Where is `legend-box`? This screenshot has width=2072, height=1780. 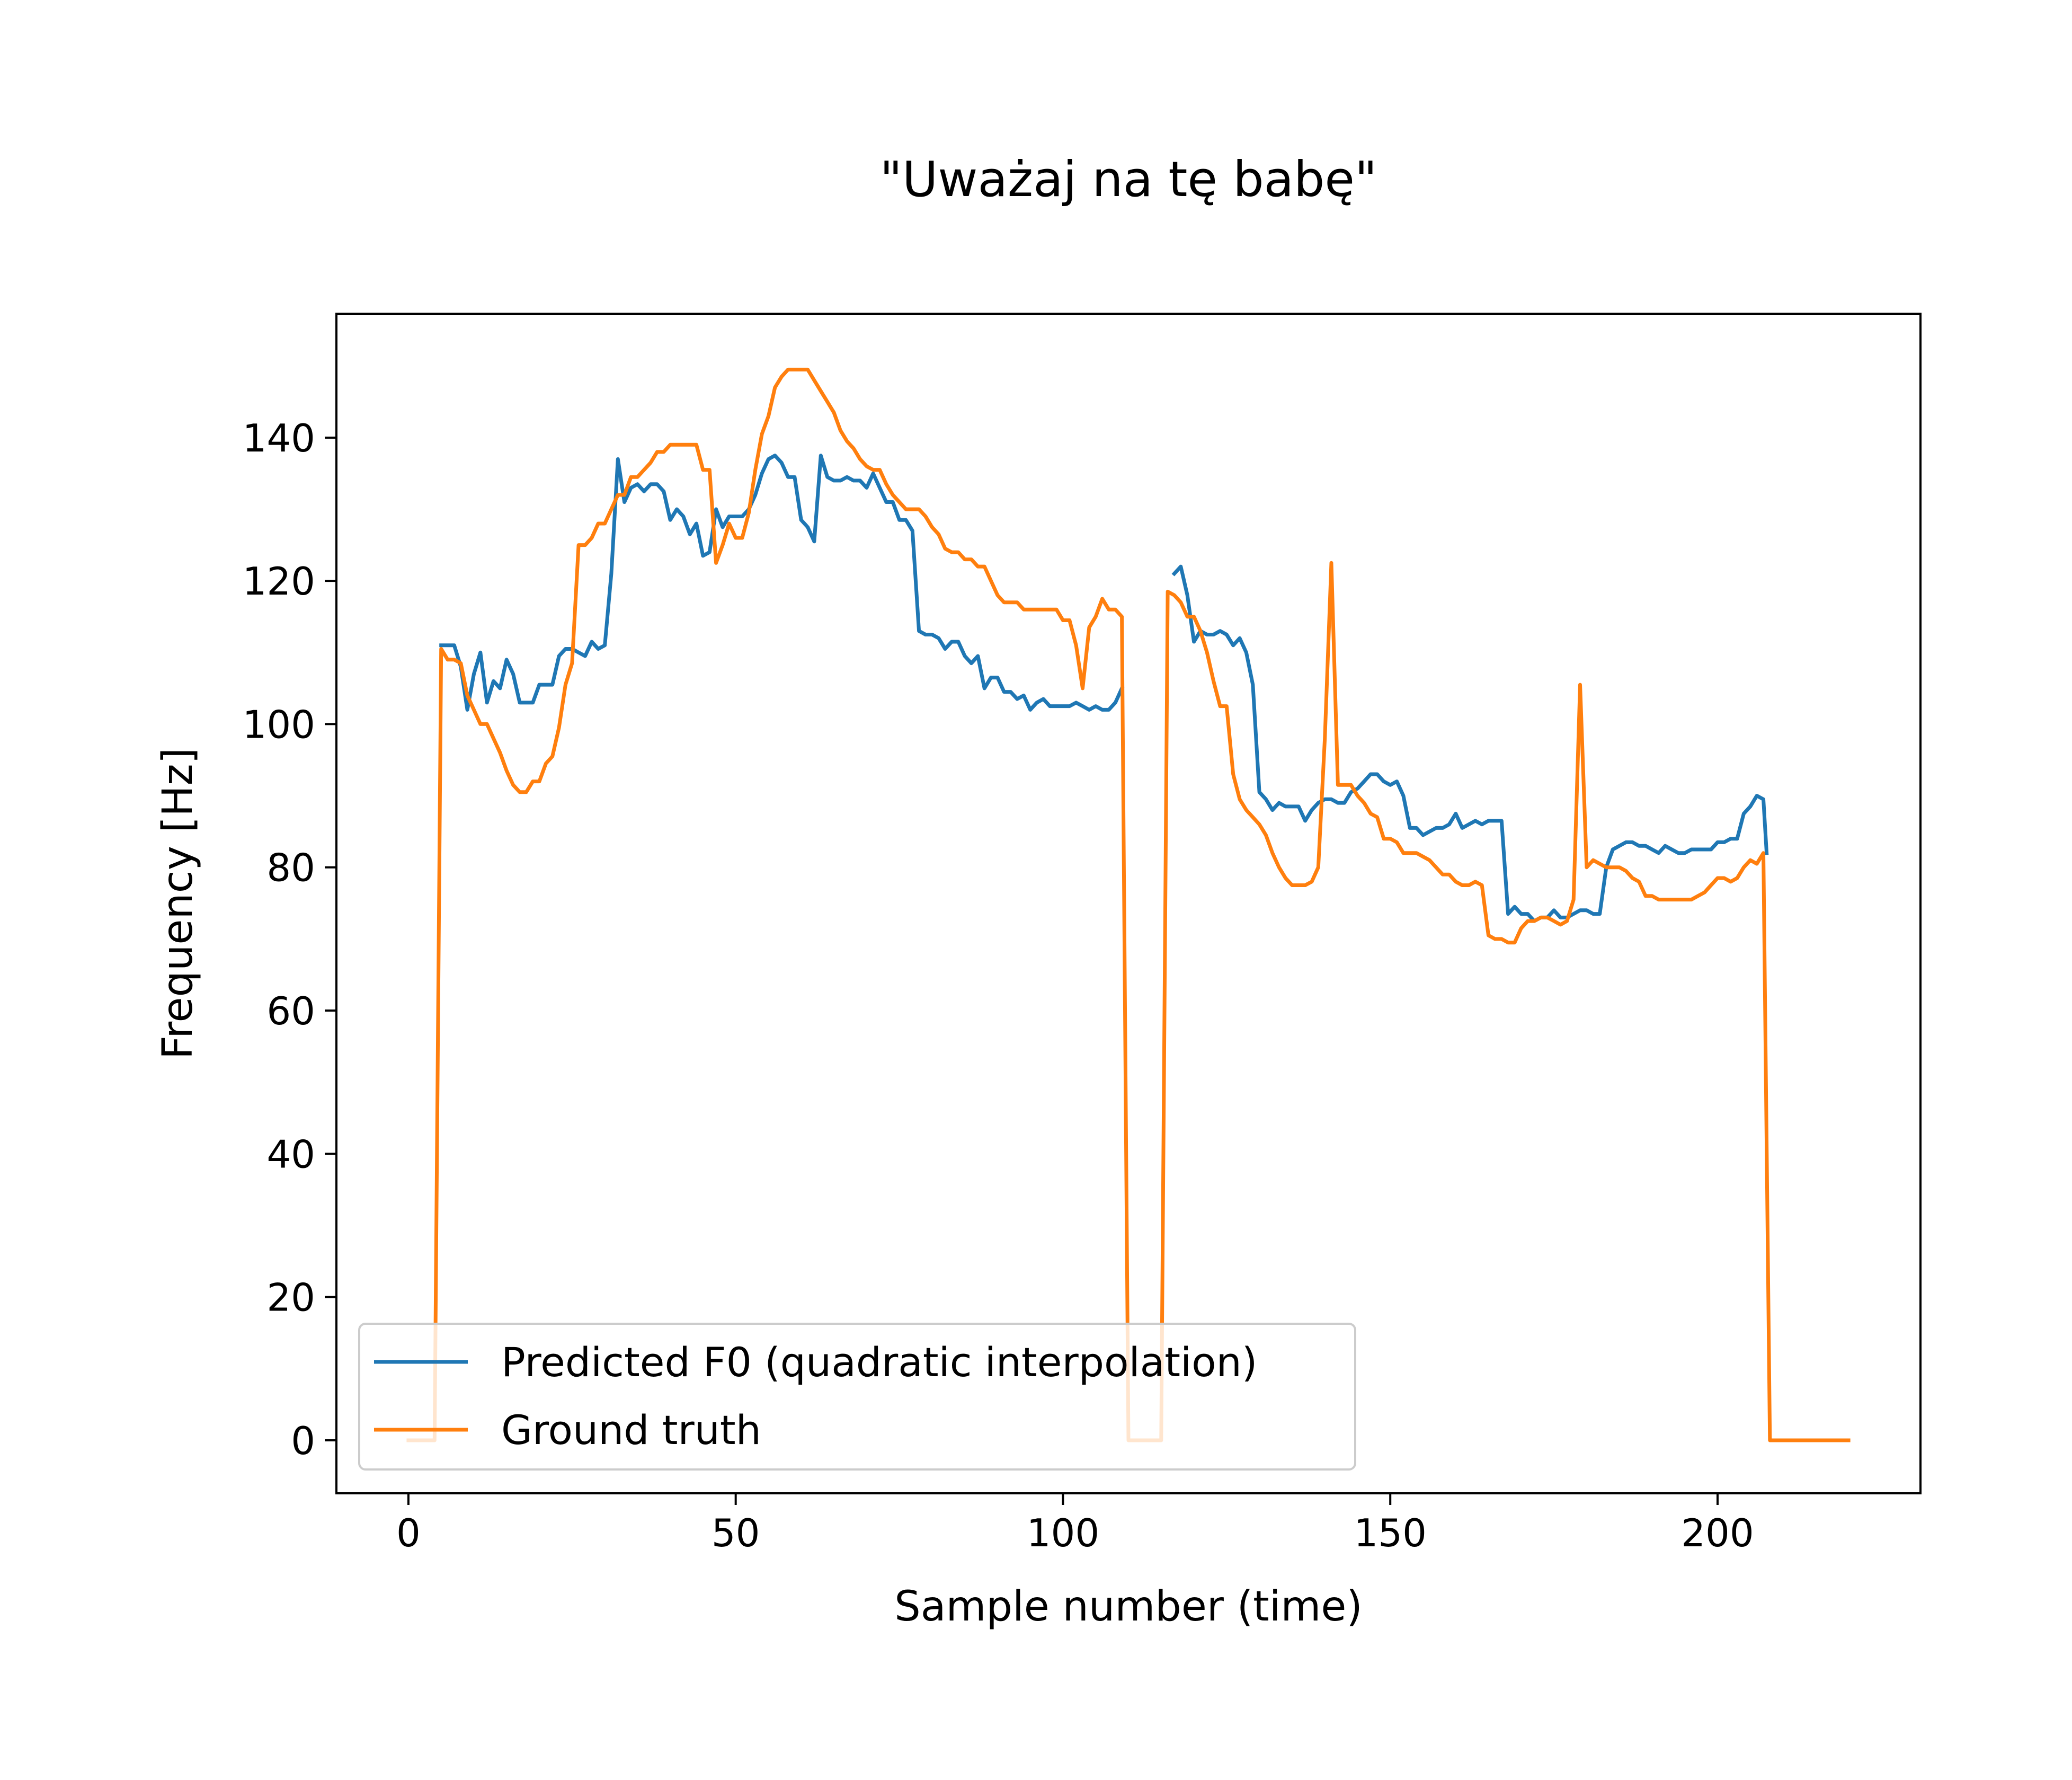
legend-box is located at coordinates (857, 1397).